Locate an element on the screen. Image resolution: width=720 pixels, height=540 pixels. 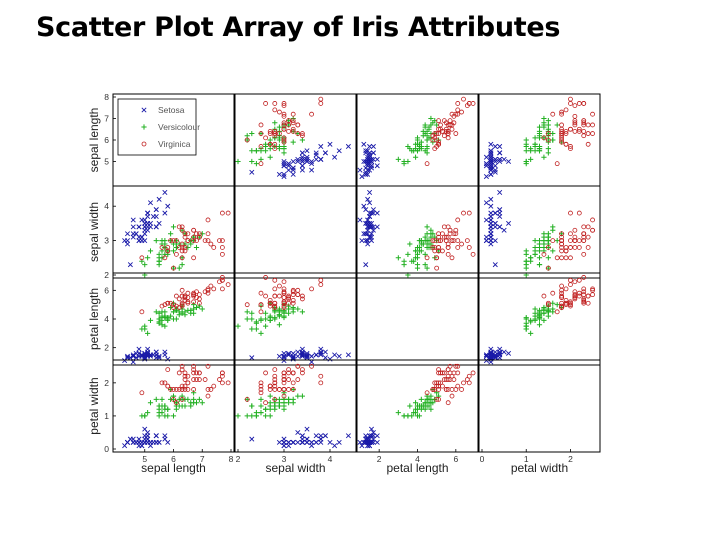
x-tick-label: 5 is located at coordinates (144, 459).